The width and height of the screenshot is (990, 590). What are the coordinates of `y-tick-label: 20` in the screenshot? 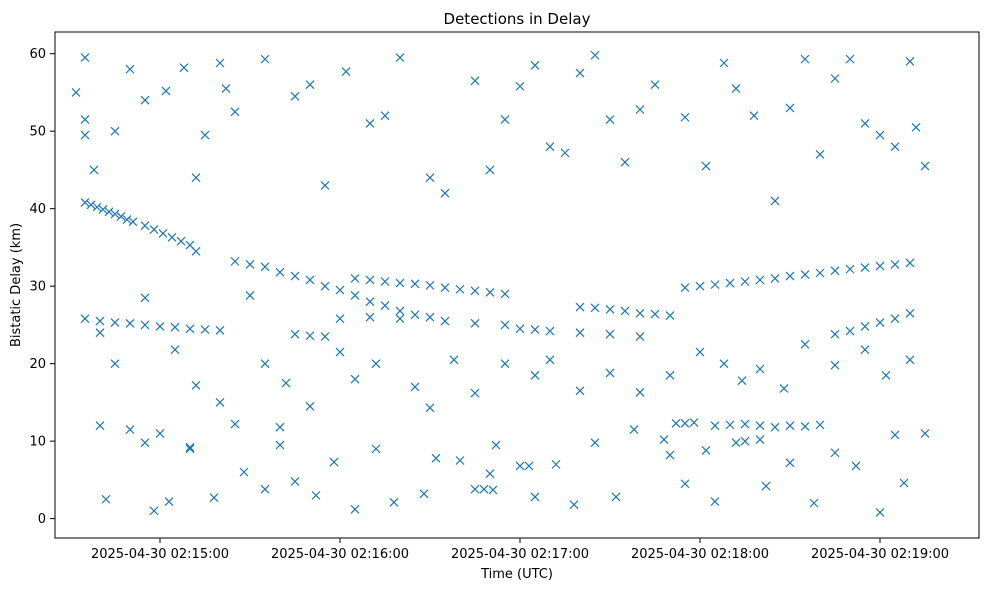 It's located at (37, 364).